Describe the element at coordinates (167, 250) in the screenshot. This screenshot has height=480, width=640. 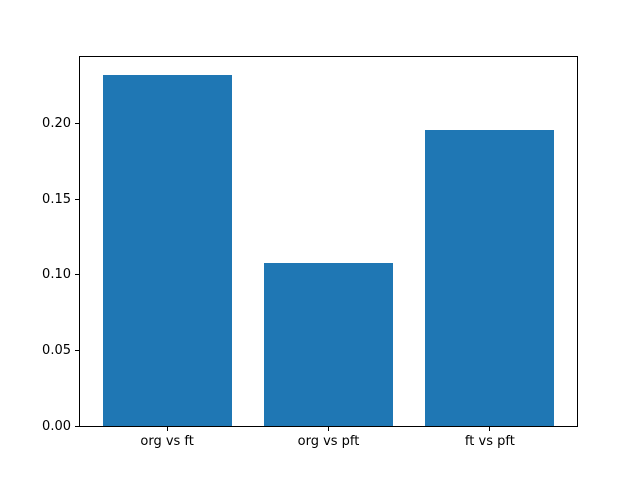
I see `bar-org-vs-ft` at that location.